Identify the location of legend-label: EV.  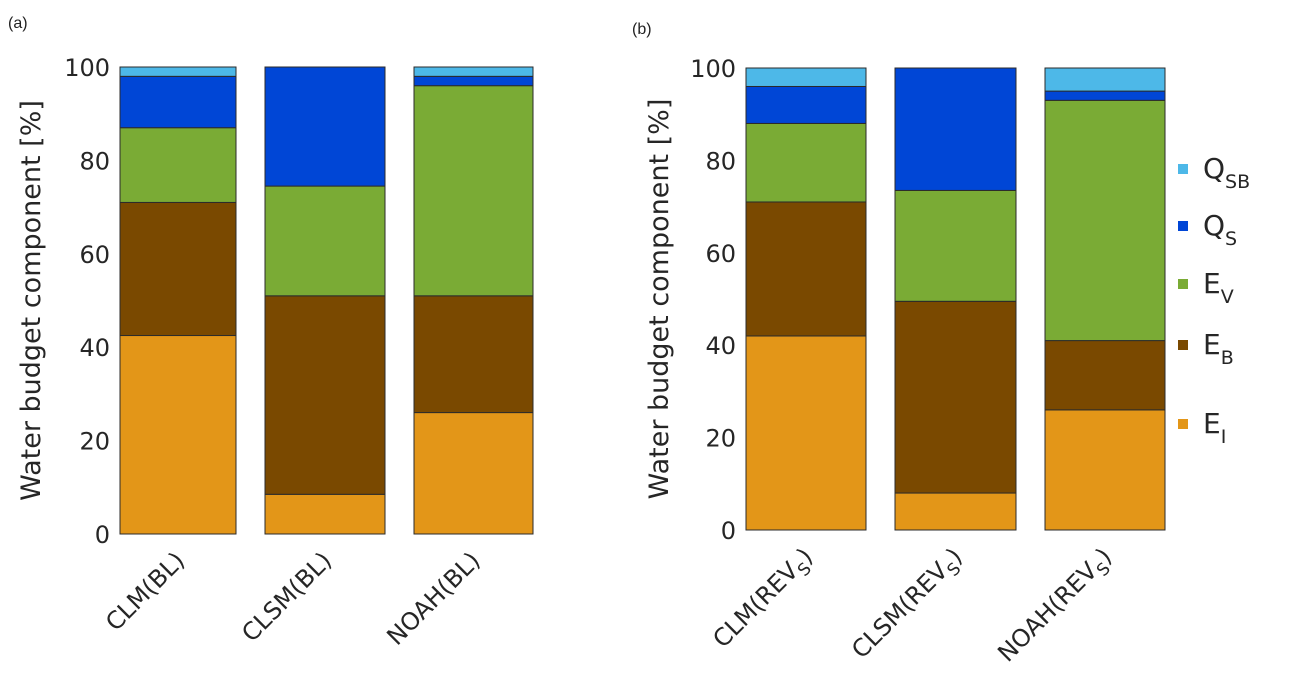
(1218, 287).